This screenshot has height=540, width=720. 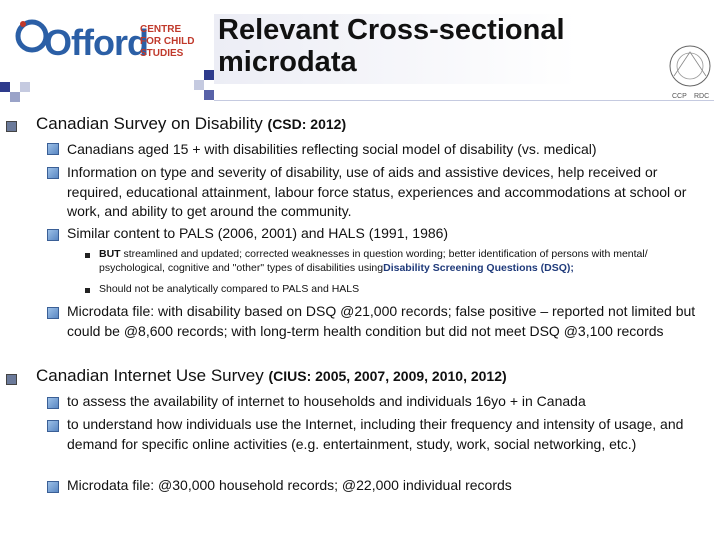 I want to click on logo-subtitle: CENTRE FOR CHILD STUDIES, so click(x=167, y=41).